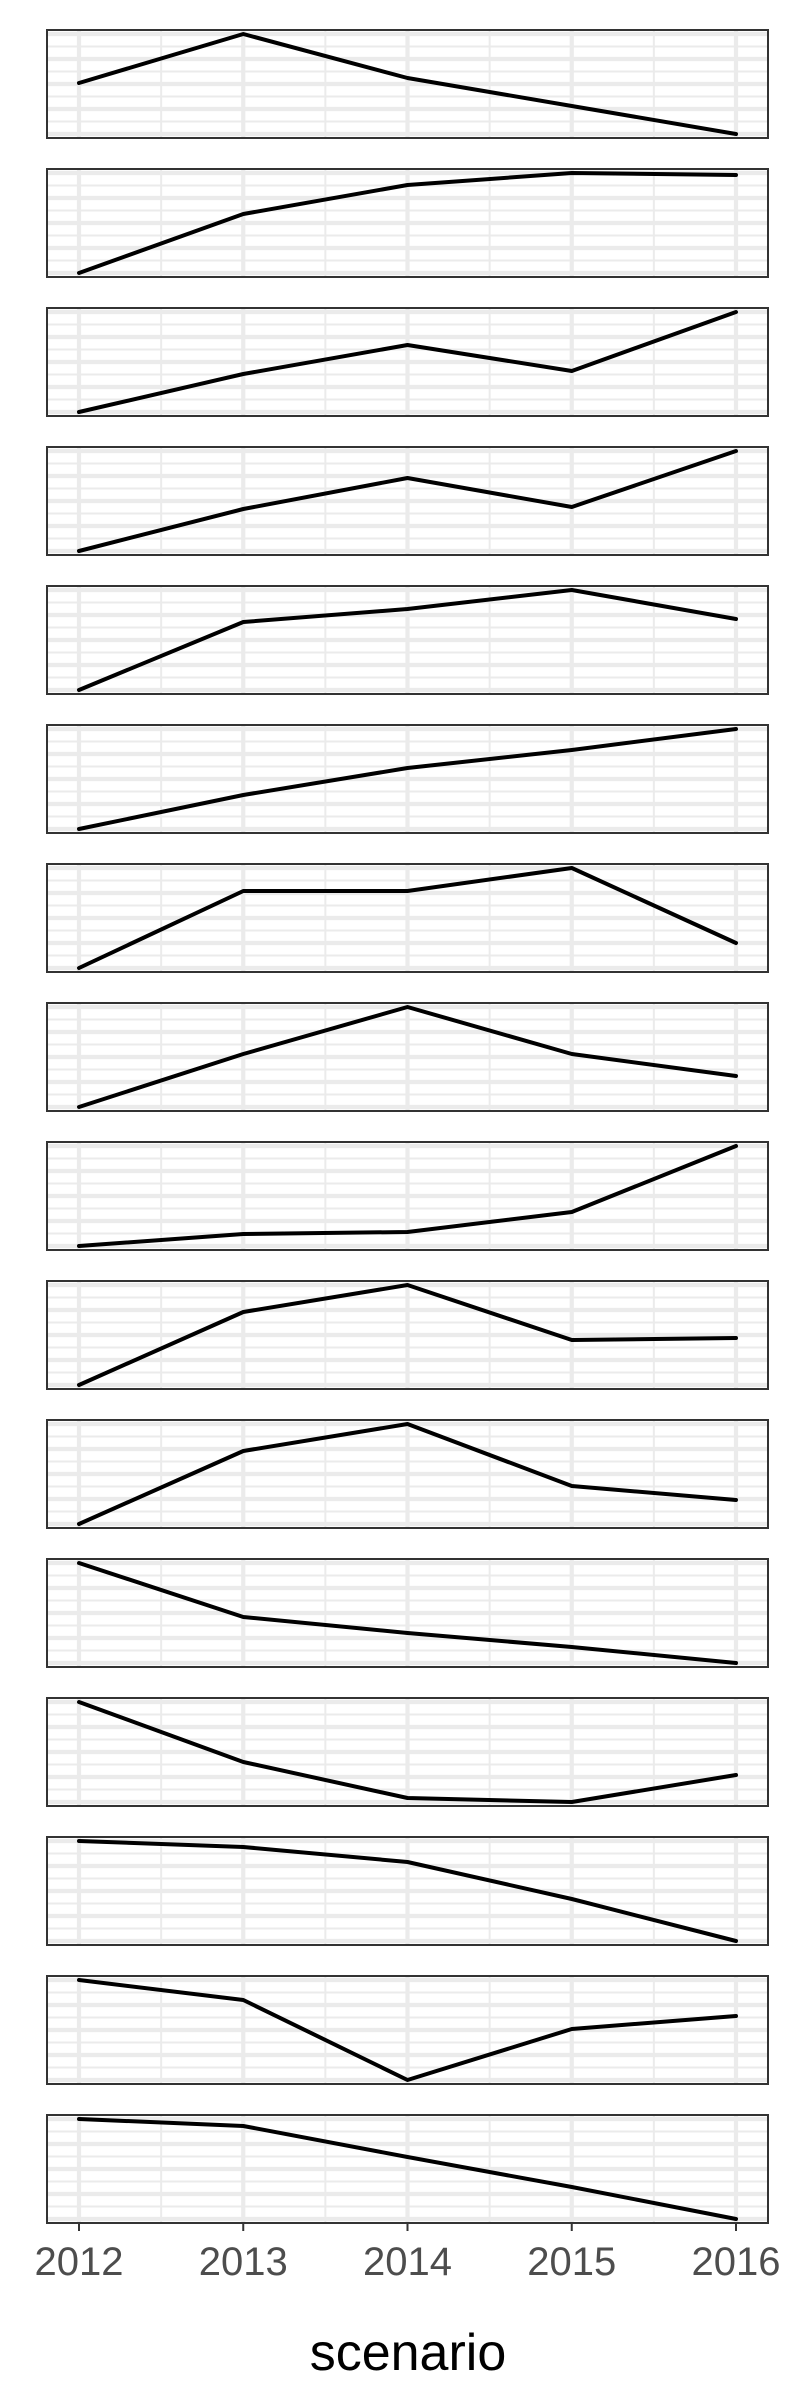 The width and height of the screenshot is (800, 2400). I want to click on x-tick-label: 2016, so click(736, 2262).